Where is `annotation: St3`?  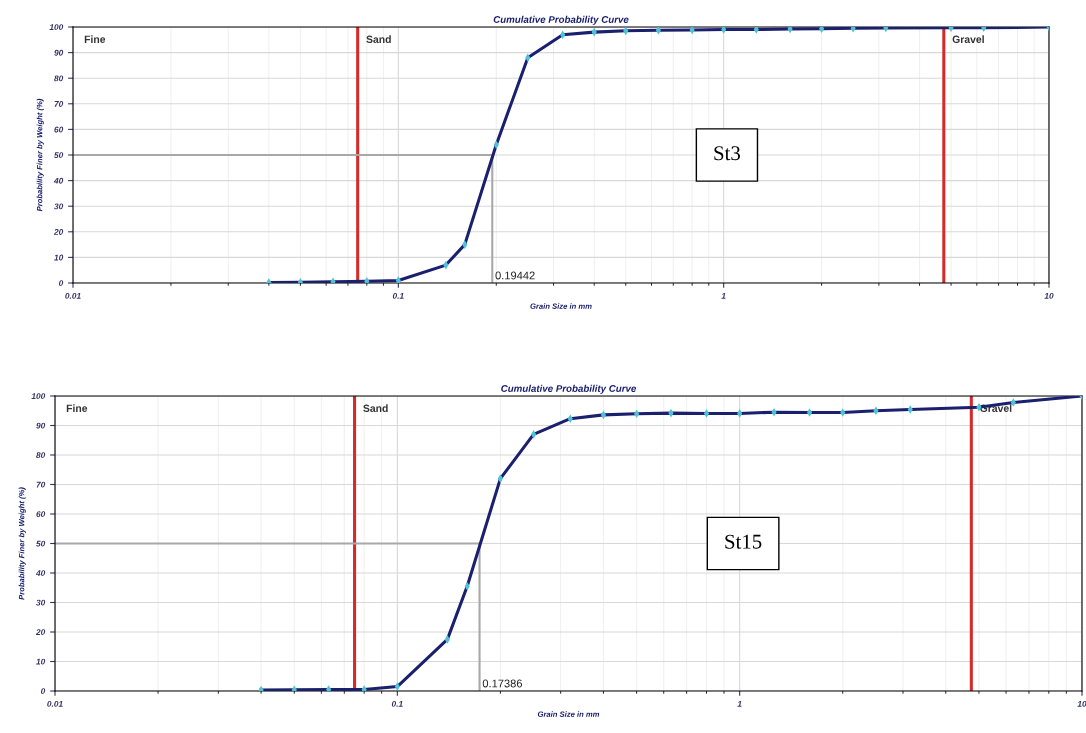 annotation: St3 is located at coordinates (727, 153).